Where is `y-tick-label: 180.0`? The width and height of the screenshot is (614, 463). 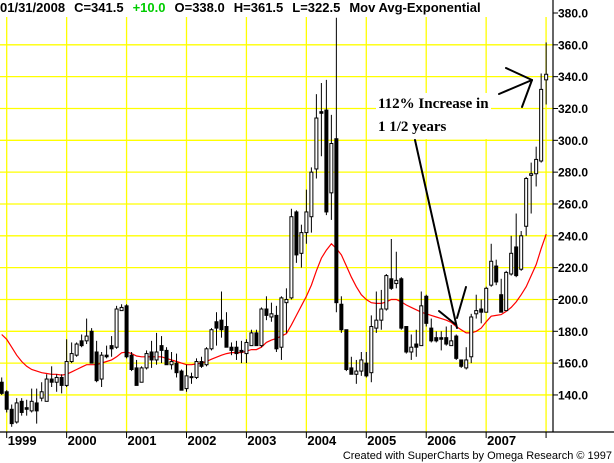
y-tick-label: 180.0 is located at coordinates (573, 332).